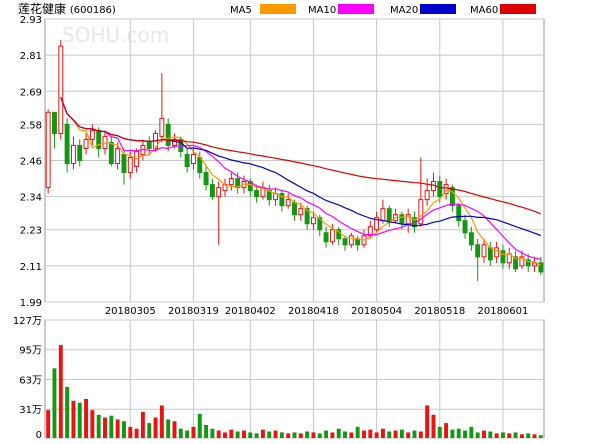  Describe the element at coordinates (383, 10) in the screenshot. I see `legend: MA5 MA10 MA20 MA60` at that location.